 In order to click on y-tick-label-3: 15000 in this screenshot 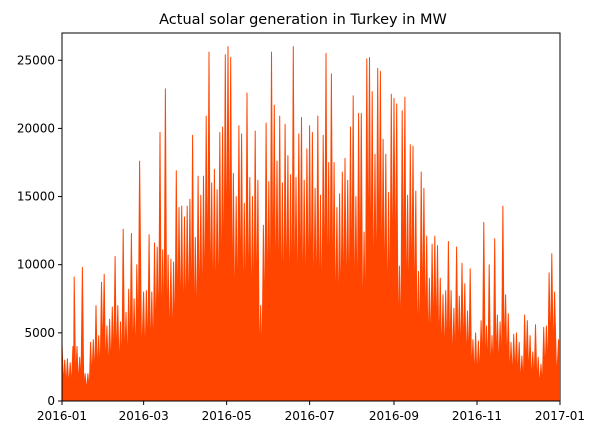, I will do `click(36, 197)`.